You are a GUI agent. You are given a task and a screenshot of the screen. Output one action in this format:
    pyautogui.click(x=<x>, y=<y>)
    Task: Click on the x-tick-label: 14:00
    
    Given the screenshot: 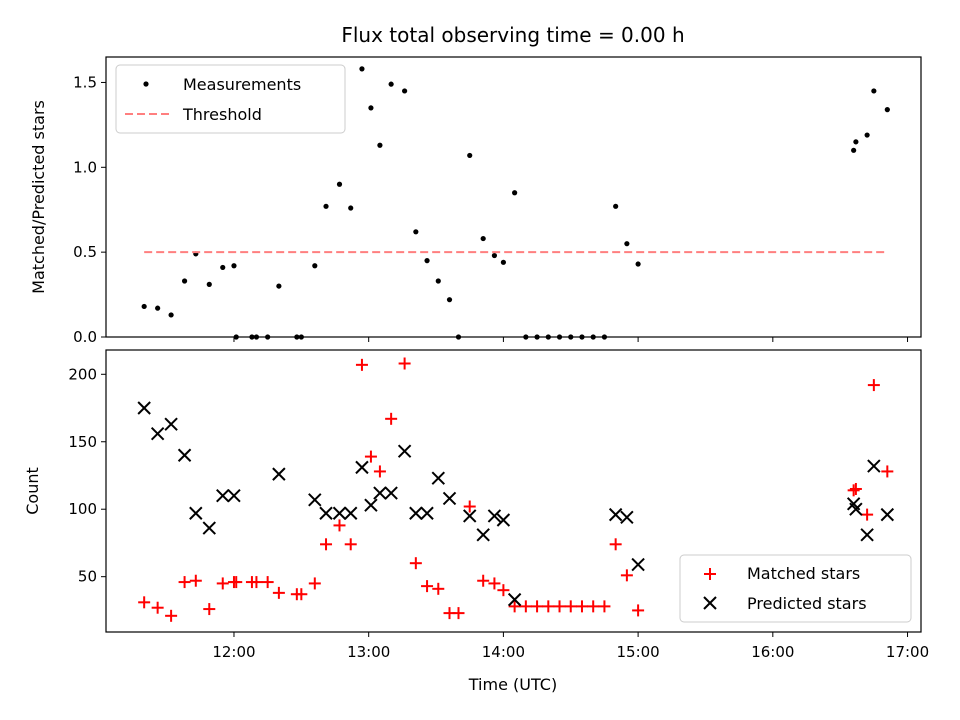 What is the action you would take?
    pyautogui.click(x=503, y=652)
    